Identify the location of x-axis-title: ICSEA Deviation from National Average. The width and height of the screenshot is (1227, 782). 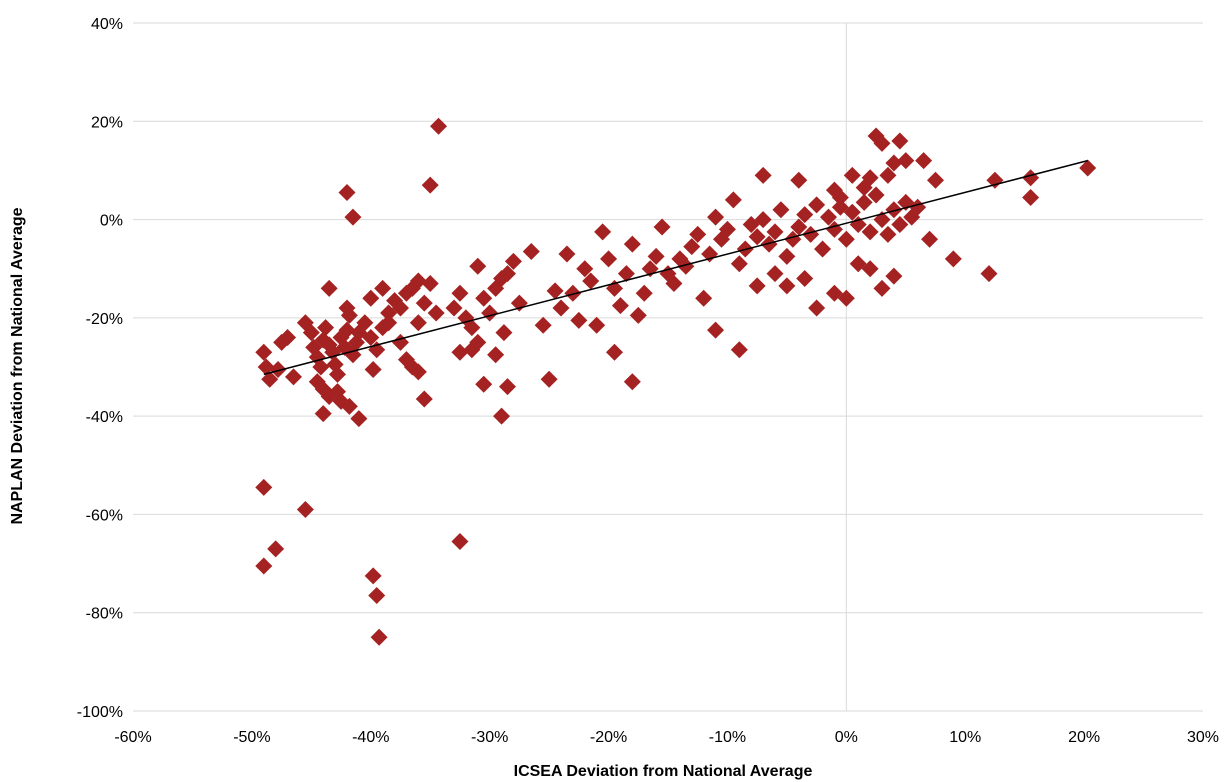
(663, 771).